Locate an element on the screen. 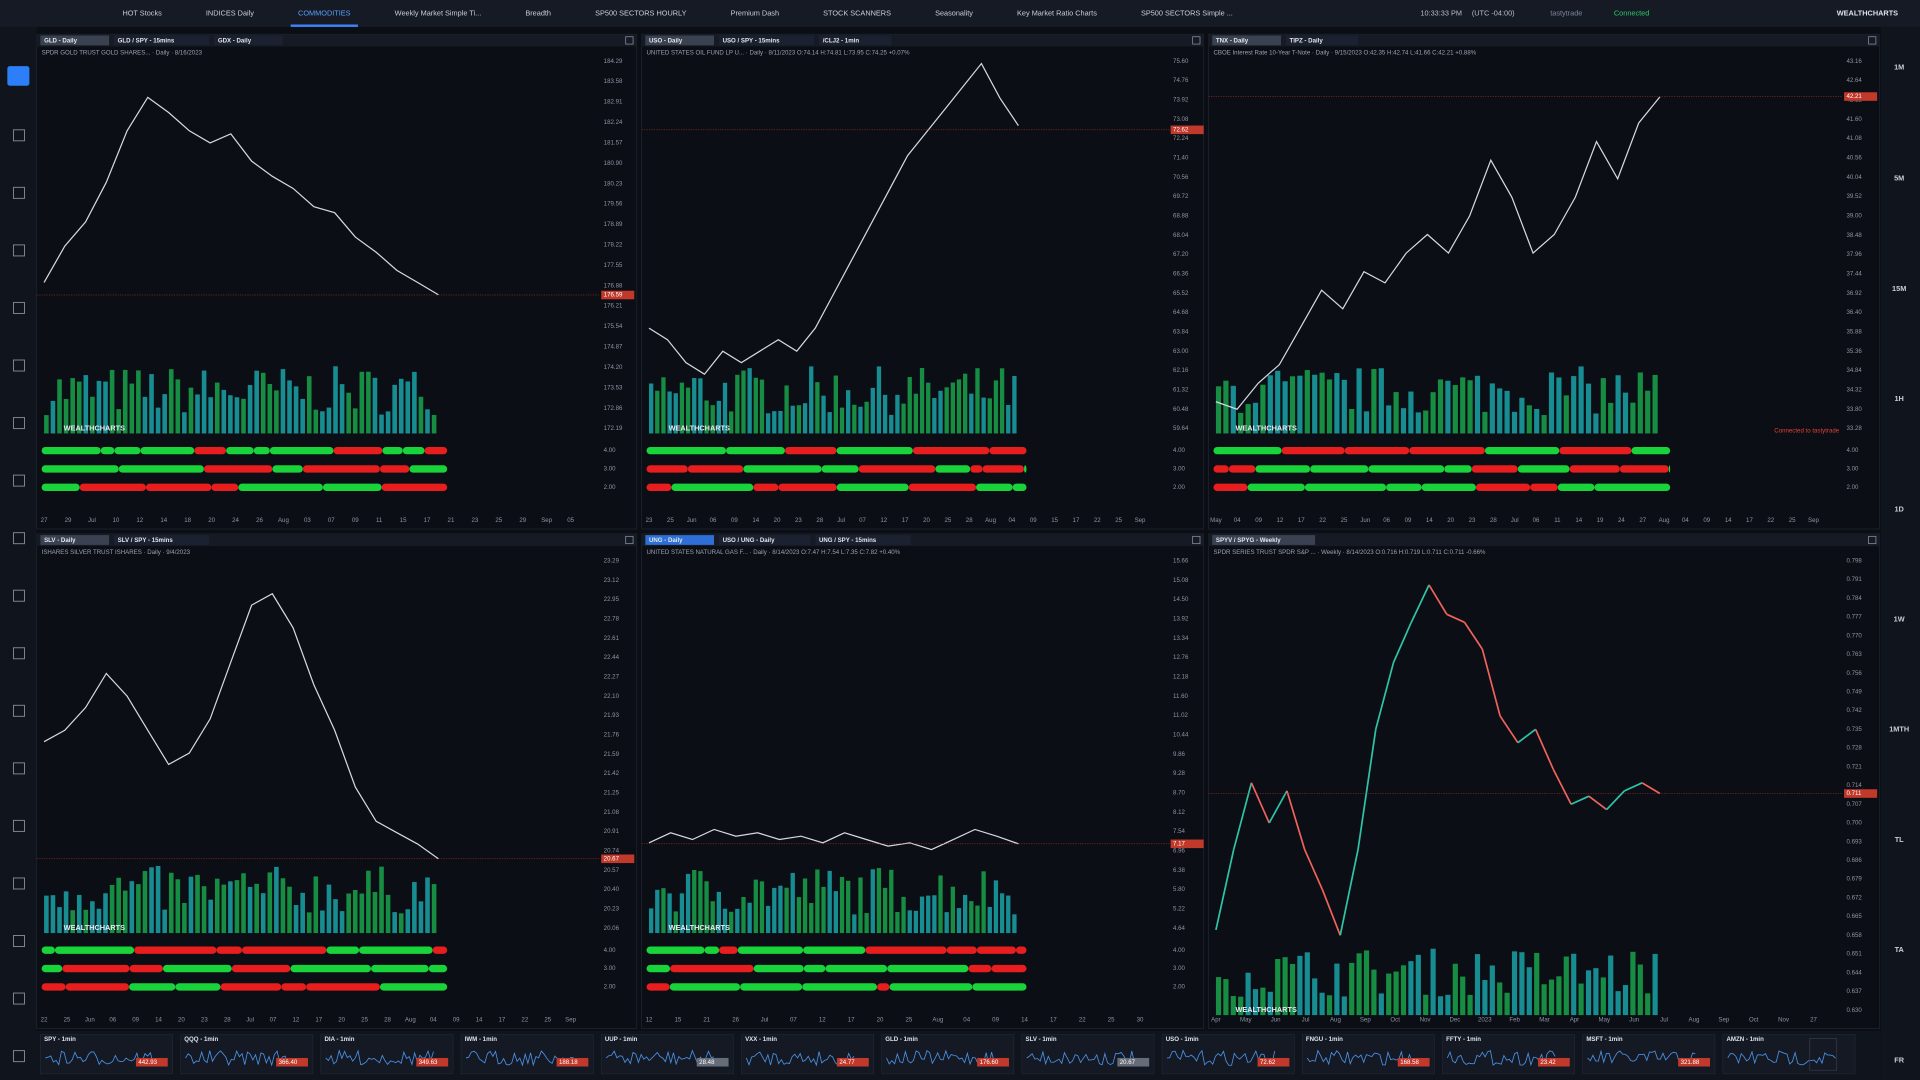 Image resolution: width=1920 pixels, height=1080 pixels. timeframe: 15M is located at coordinates (1899, 288).